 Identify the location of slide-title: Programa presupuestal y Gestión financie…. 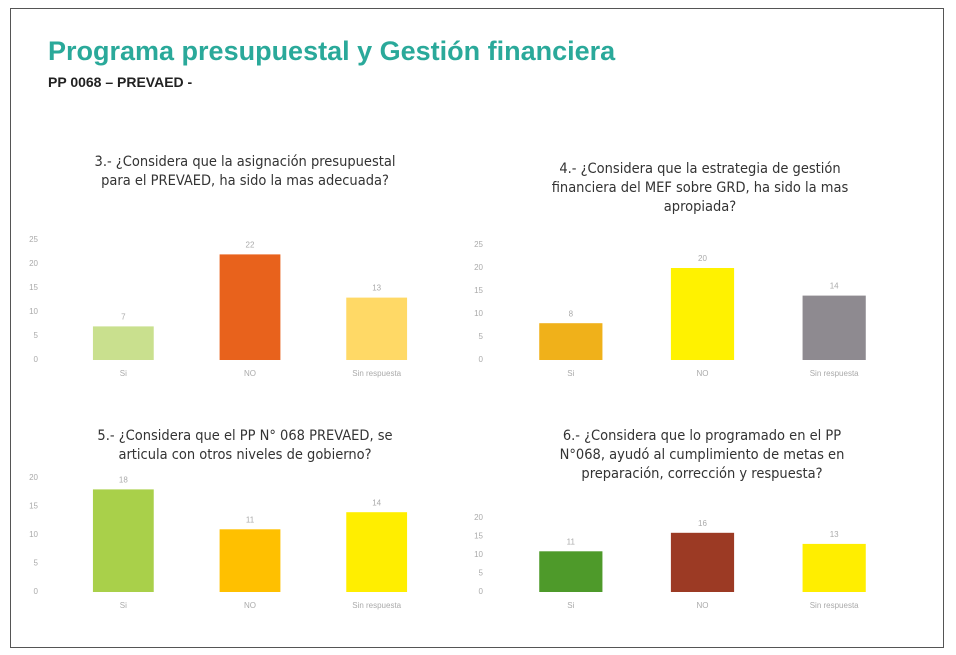
(332, 51).